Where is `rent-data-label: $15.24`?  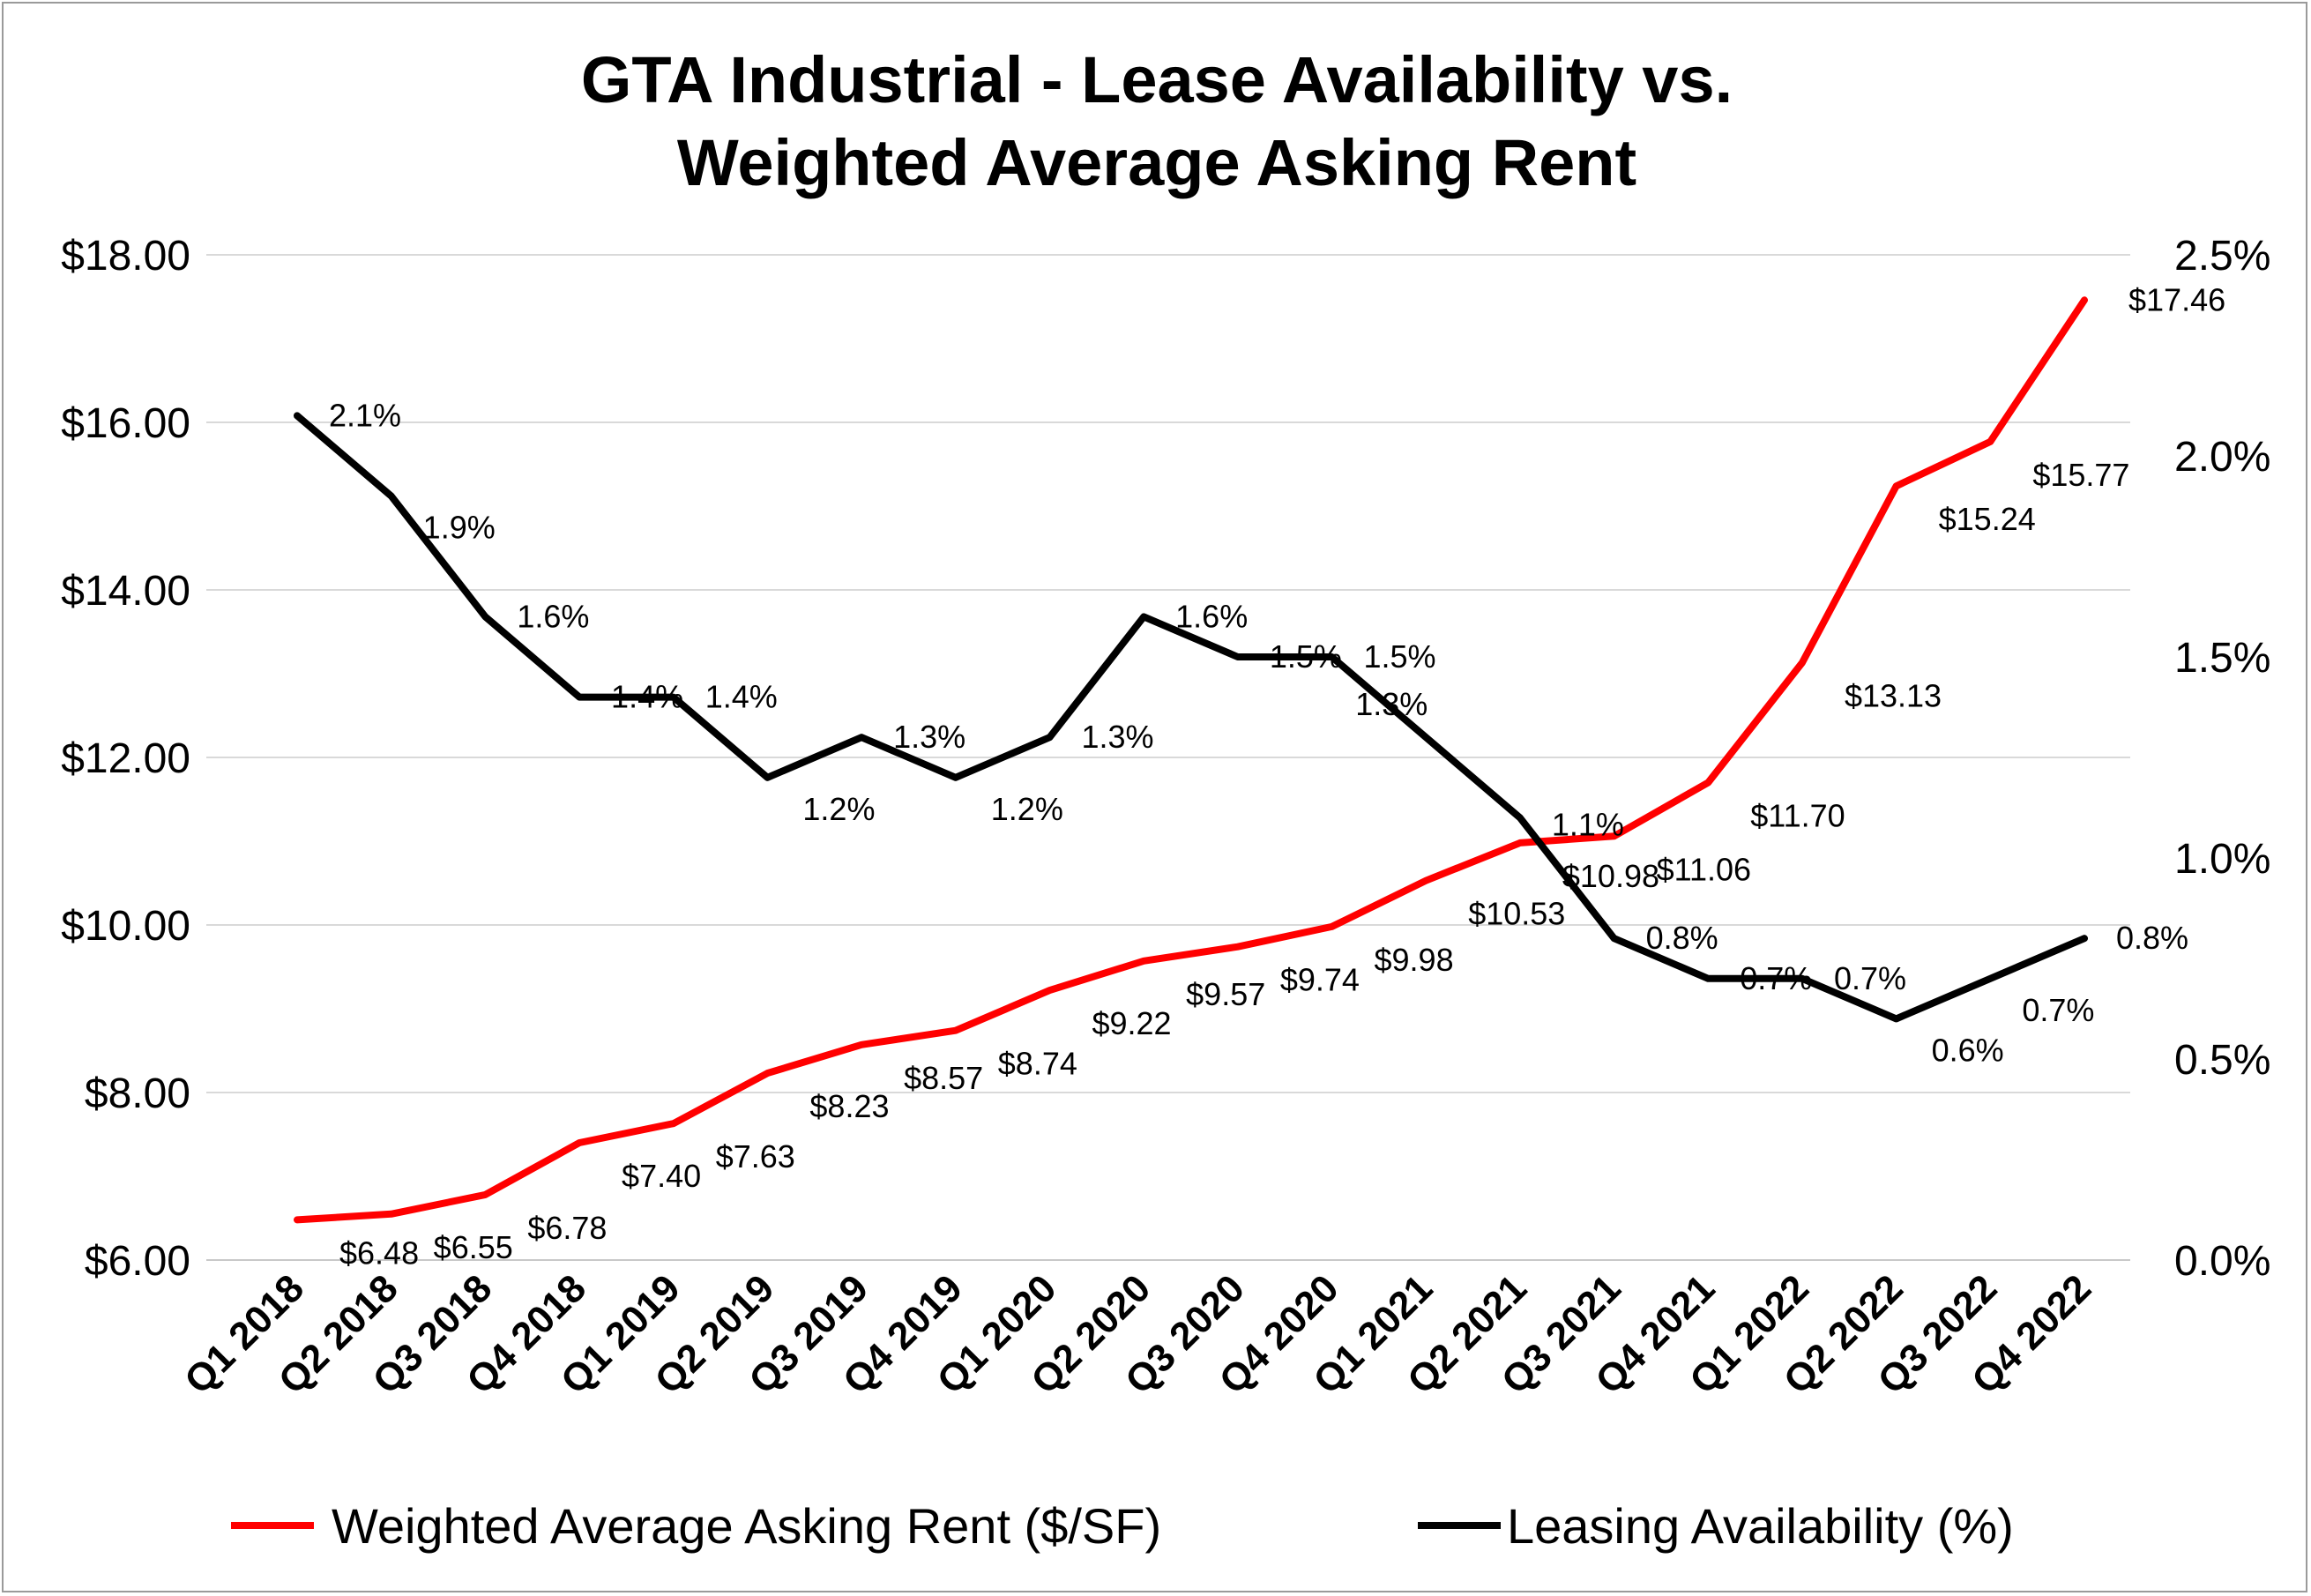
rent-data-label: $15.24 is located at coordinates (1987, 519).